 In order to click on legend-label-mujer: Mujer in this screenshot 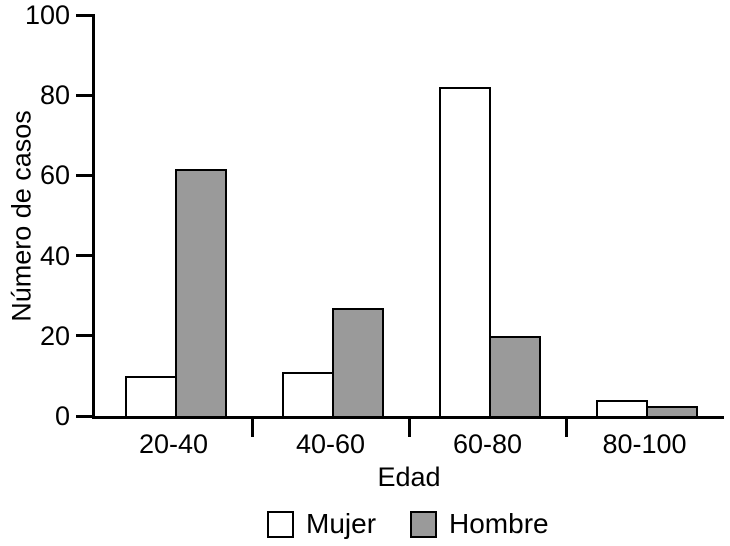, I will do `click(341, 523)`.